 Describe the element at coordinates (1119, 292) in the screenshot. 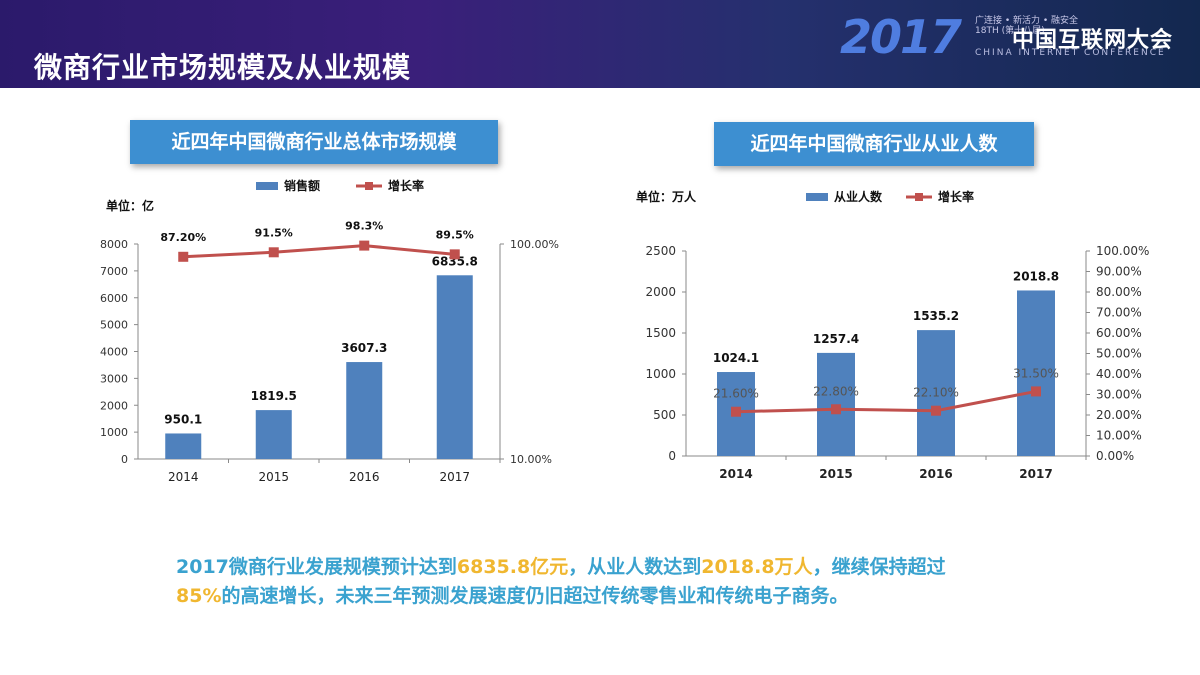

I see `employment-right-tick-label: 80.00%` at that location.